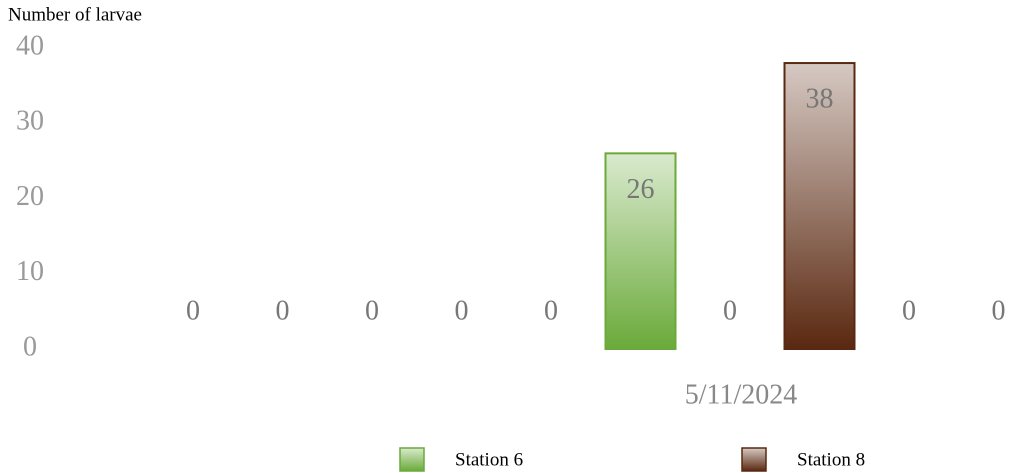 The height and width of the screenshot is (473, 1009). What do you see at coordinates (30, 121) in the screenshot?
I see `y-tick-label: 30` at bounding box center [30, 121].